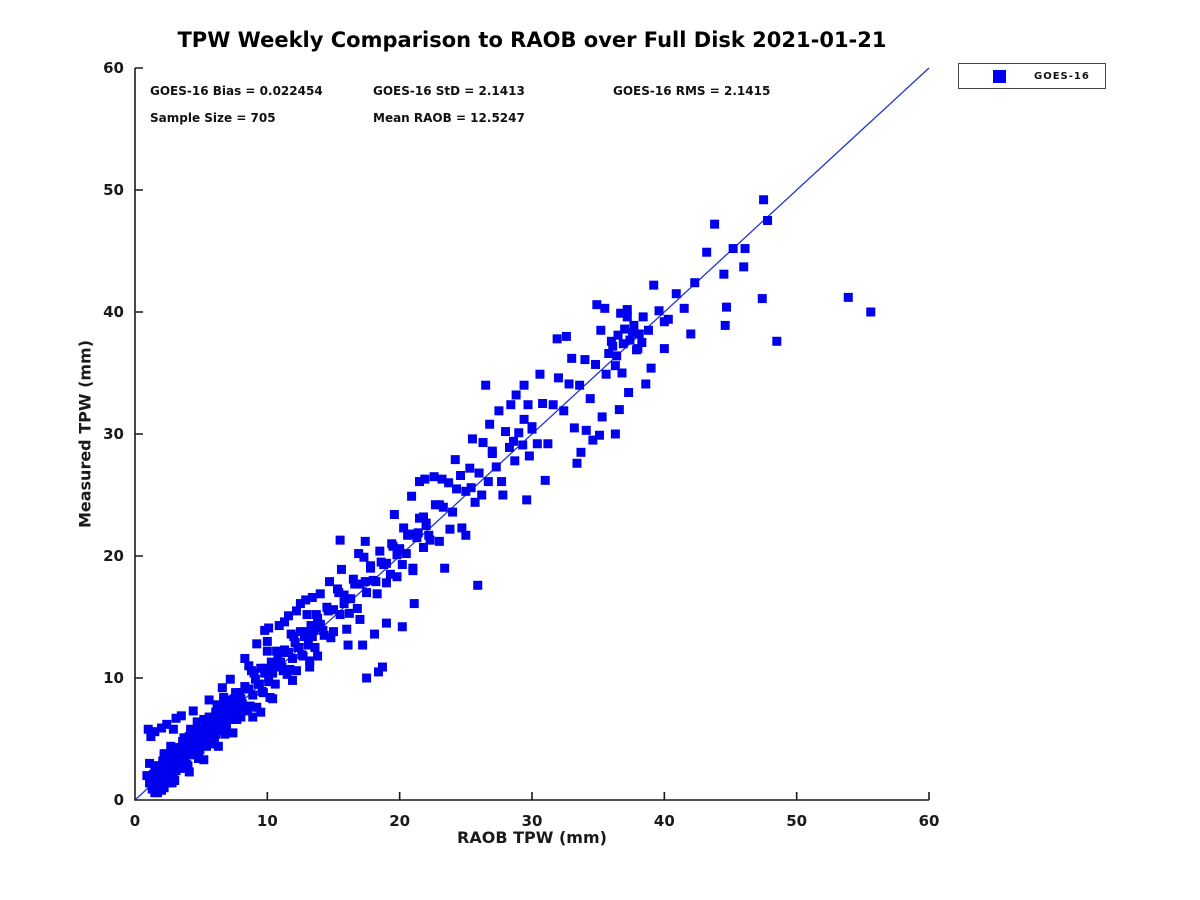 The image size is (1200, 900). Describe the element at coordinates (119, 800) in the screenshot. I see `y-tick-label: 0` at that location.